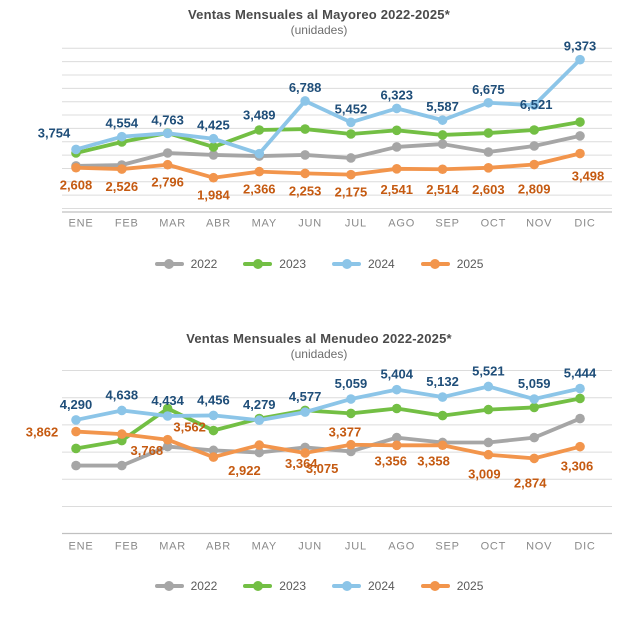 The height and width of the screenshot is (624, 638). What do you see at coordinates (396, 437) in the screenshot?
I see `data-point-2022-AGO` at bounding box center [396, 437].